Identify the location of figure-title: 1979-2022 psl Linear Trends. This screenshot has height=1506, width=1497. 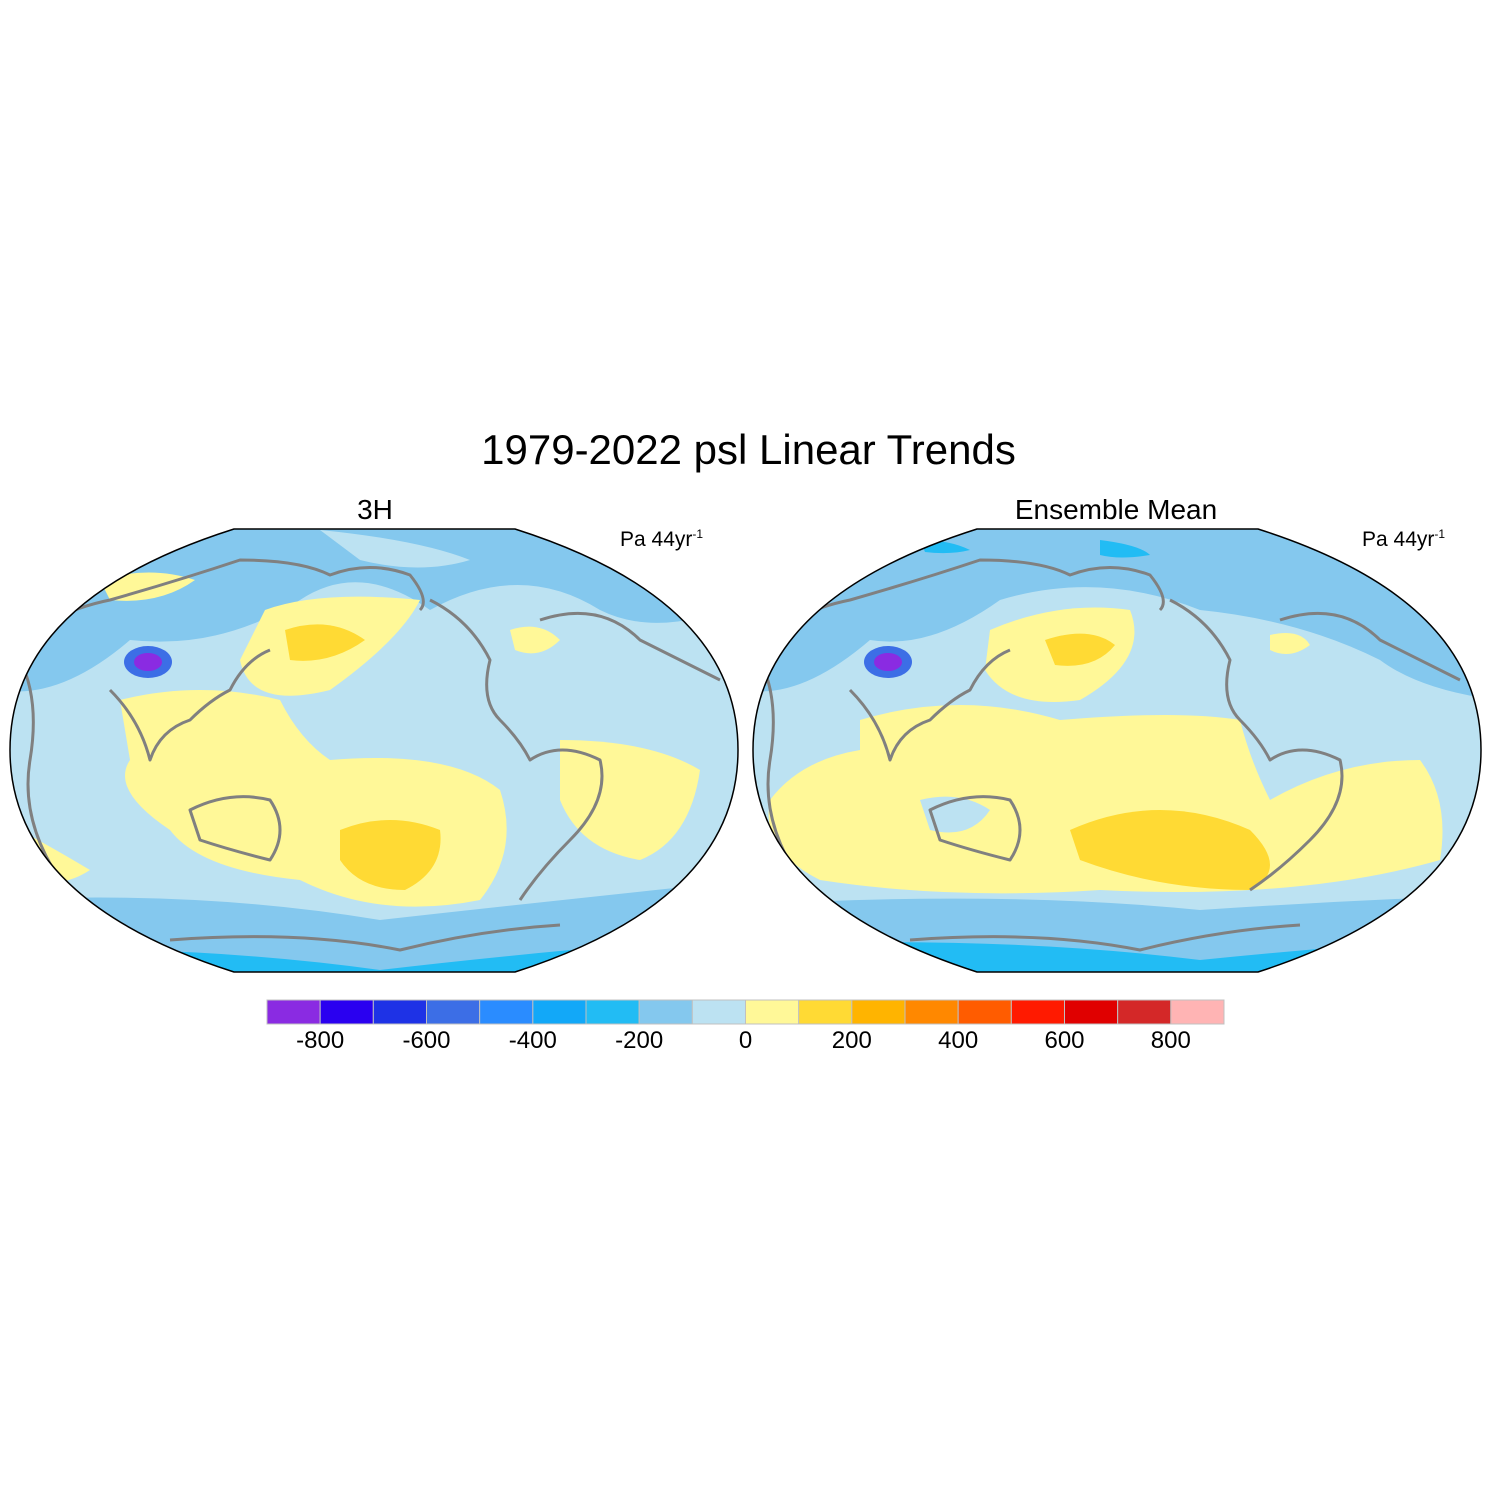
(748, 449).